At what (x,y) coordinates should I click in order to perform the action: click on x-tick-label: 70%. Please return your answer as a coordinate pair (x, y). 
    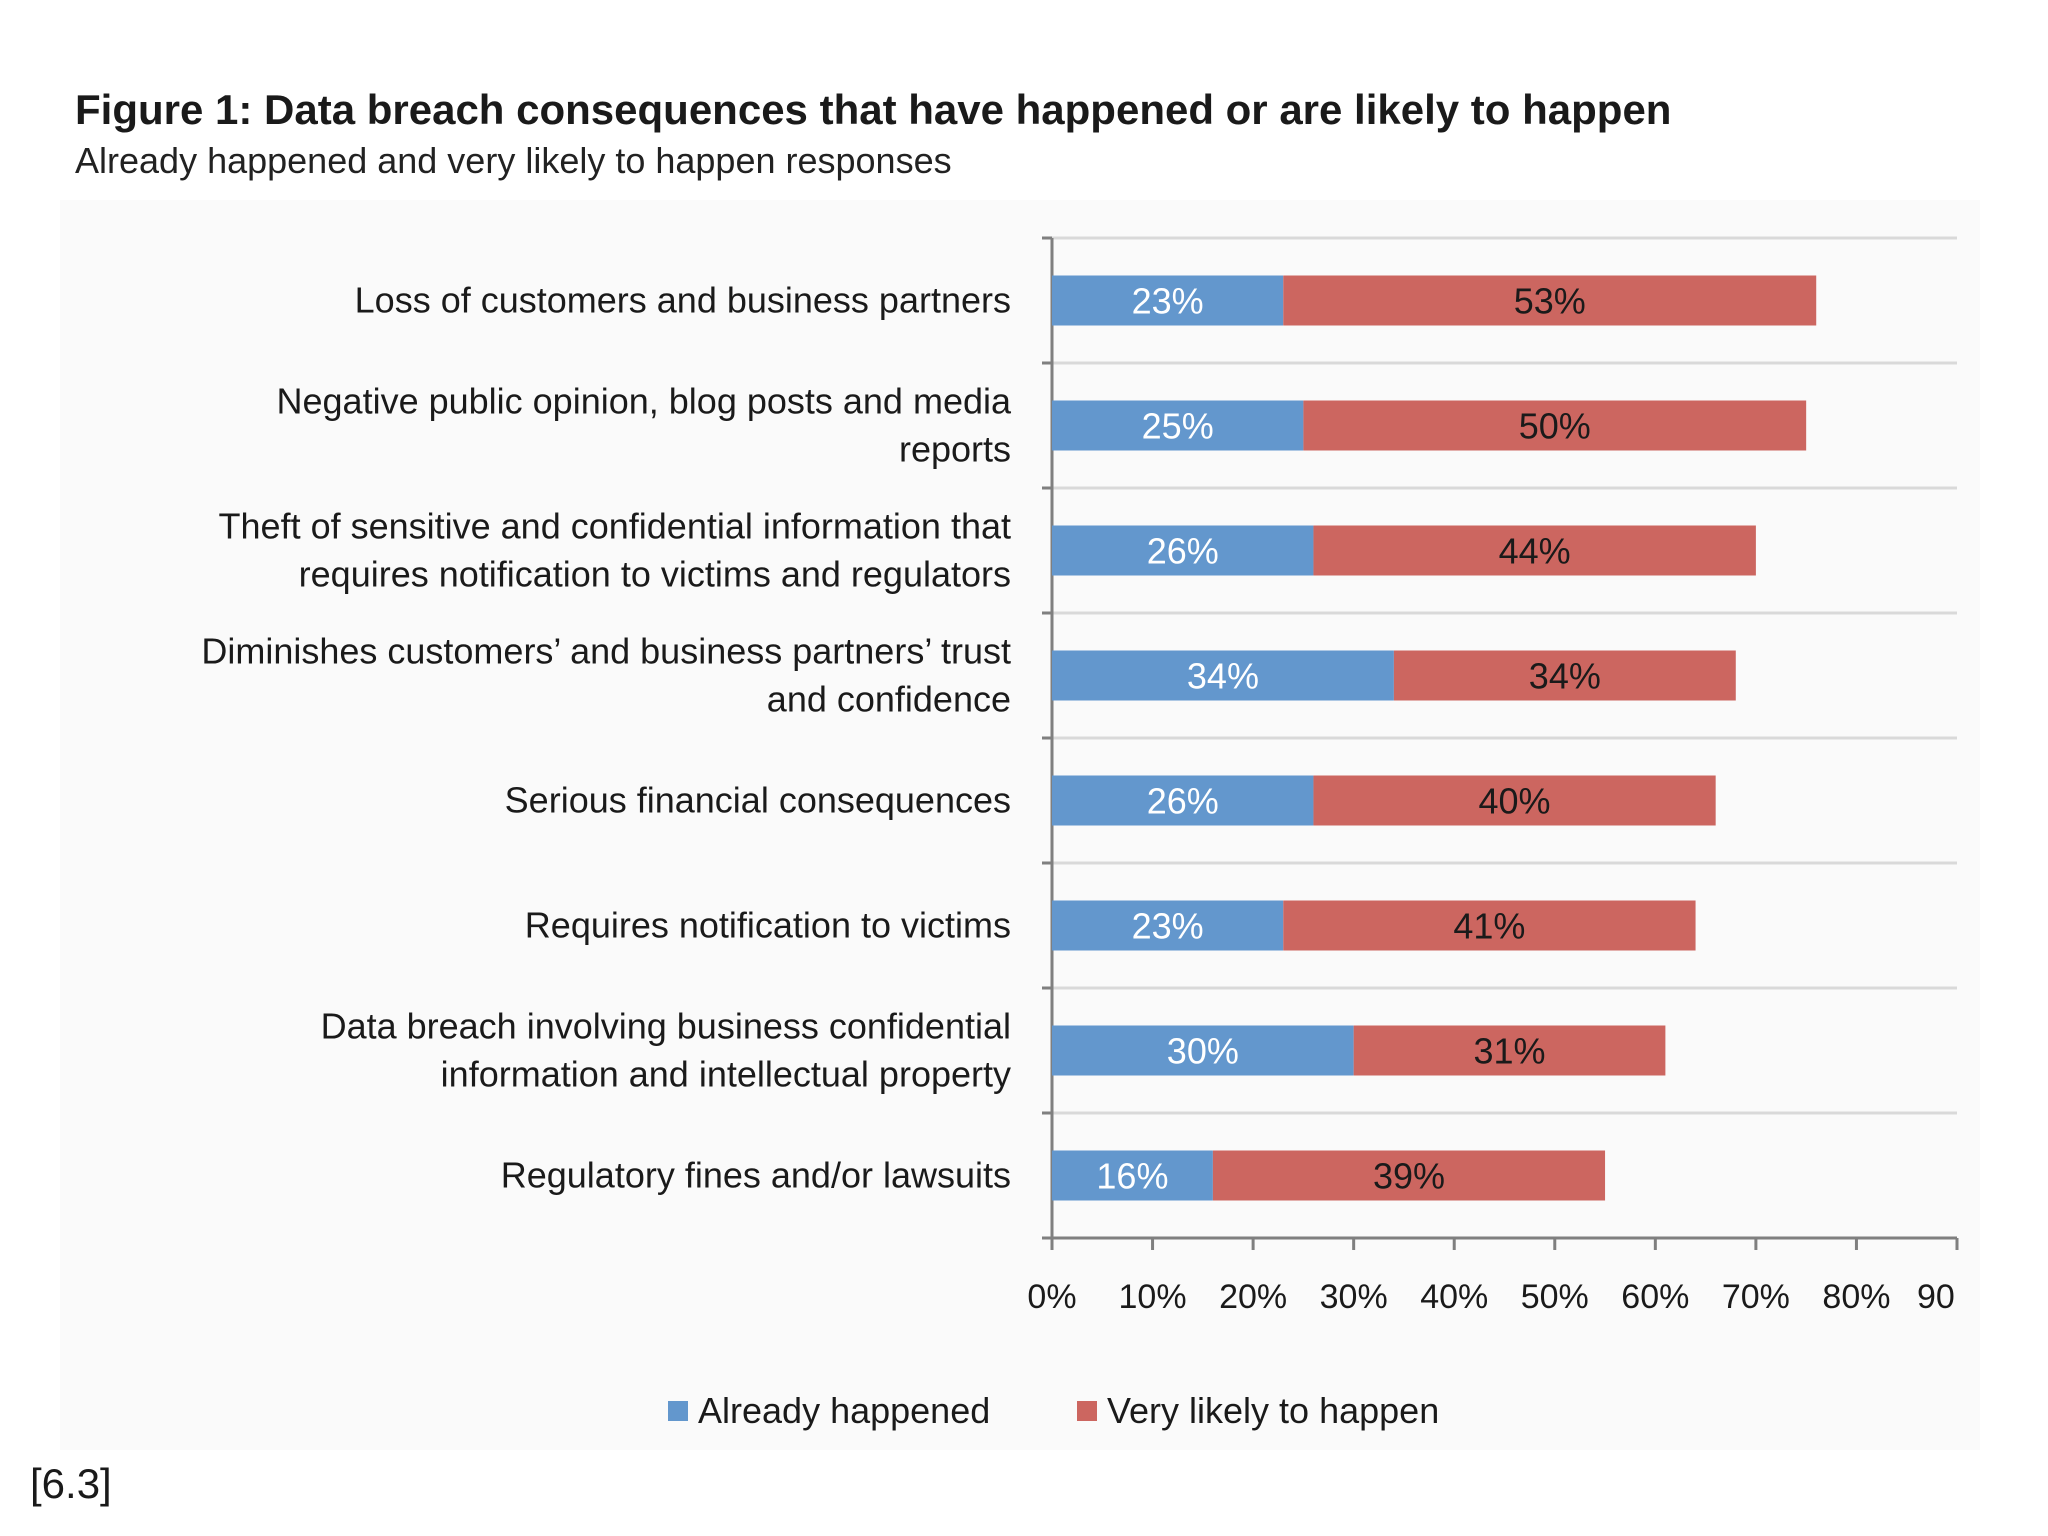
    Looking at the image, I should click on (1756, 1297).